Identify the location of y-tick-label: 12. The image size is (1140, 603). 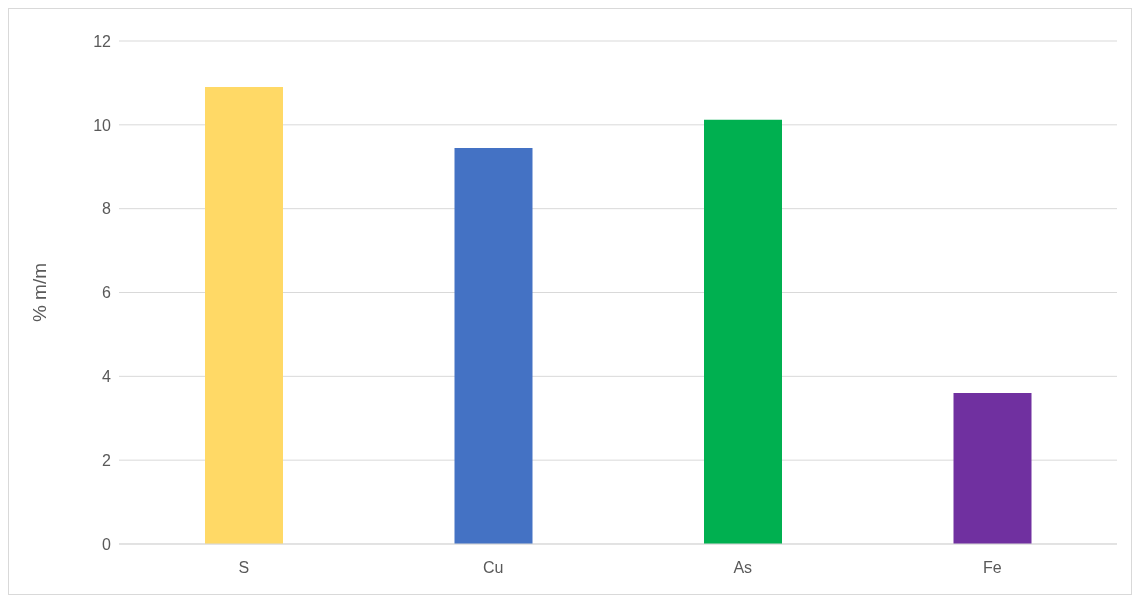
(102, 41).